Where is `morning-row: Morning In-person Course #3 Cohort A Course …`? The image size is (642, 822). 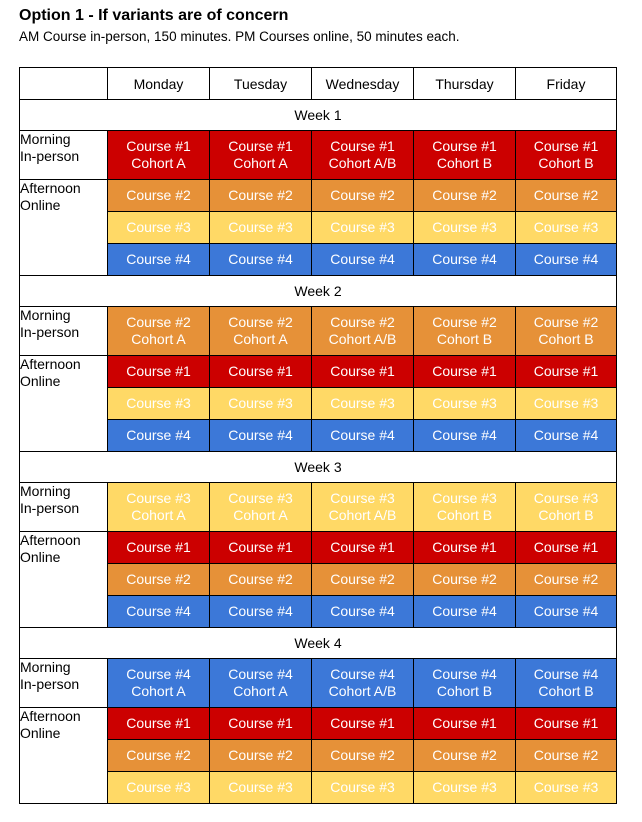 morning-row: Morning In-person Course #3 Cohort A Course … is located at coordinates (318, 507).